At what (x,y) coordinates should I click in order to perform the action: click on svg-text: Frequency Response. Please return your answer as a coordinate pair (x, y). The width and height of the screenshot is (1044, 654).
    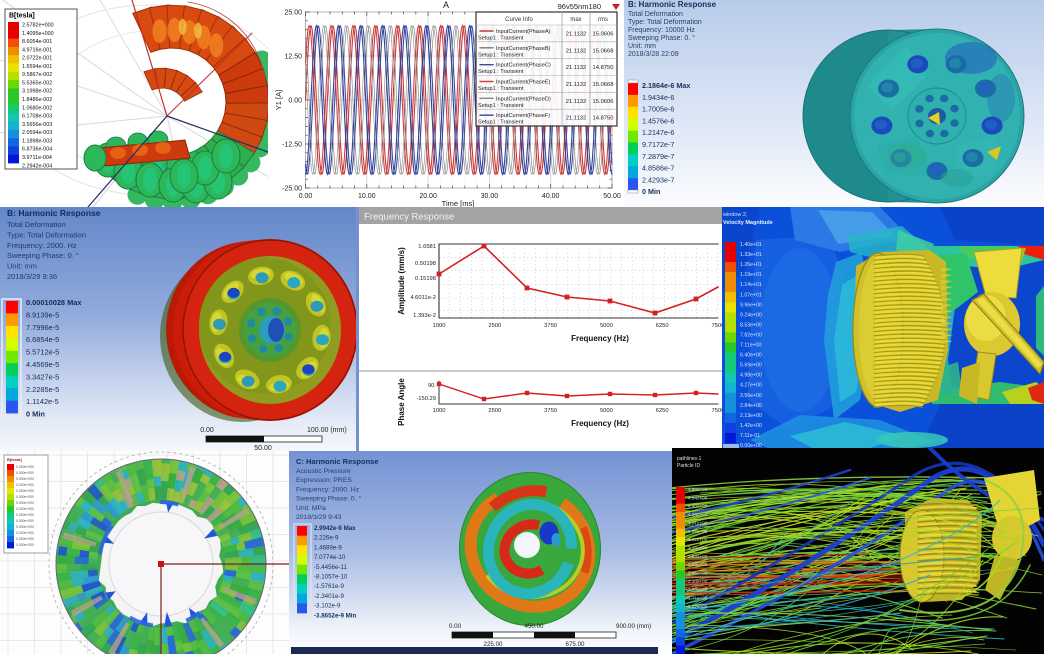
    Looking at the image, I should click on (409, 217).